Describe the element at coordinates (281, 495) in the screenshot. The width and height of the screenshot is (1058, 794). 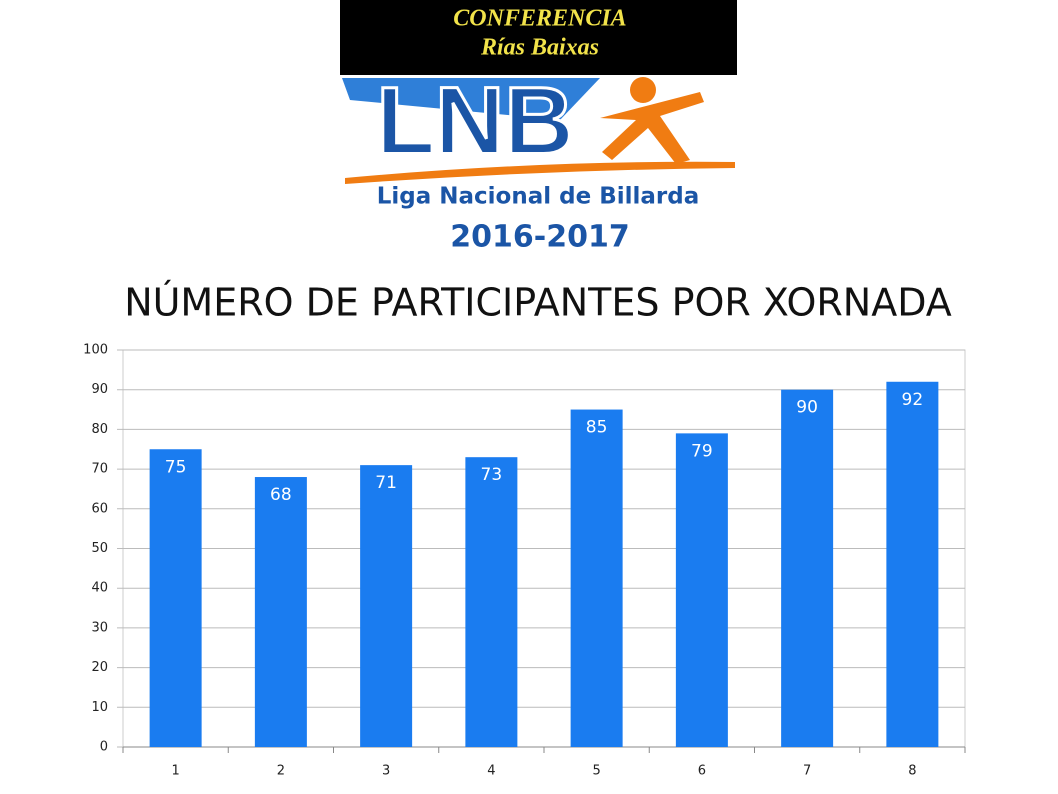
I see `value-label: 68` at that location.